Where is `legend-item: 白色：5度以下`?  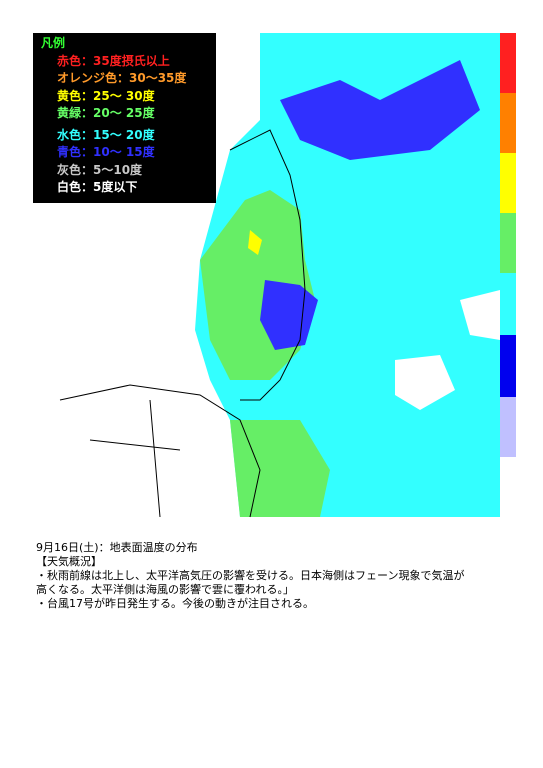
legend-item: 白色：5度以下 is located at coordinates (97, 187).